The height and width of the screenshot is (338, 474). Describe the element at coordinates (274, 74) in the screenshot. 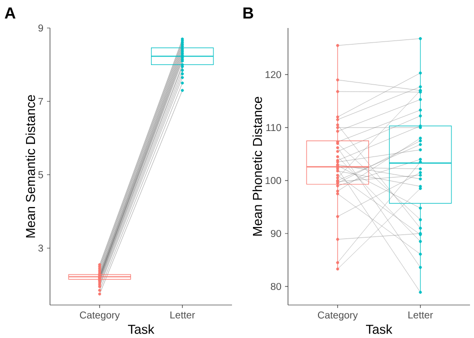

I see `y-tick-label: 120` at that location.